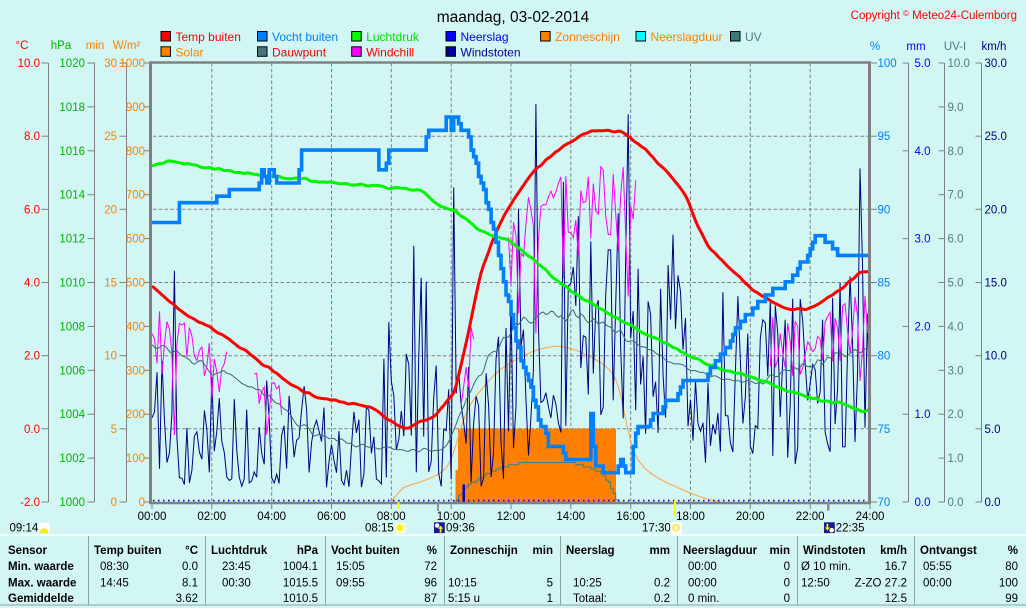 This screenshot has height=613, width=1026. I want to click on svg-text: 22:00, so click(810, 517).